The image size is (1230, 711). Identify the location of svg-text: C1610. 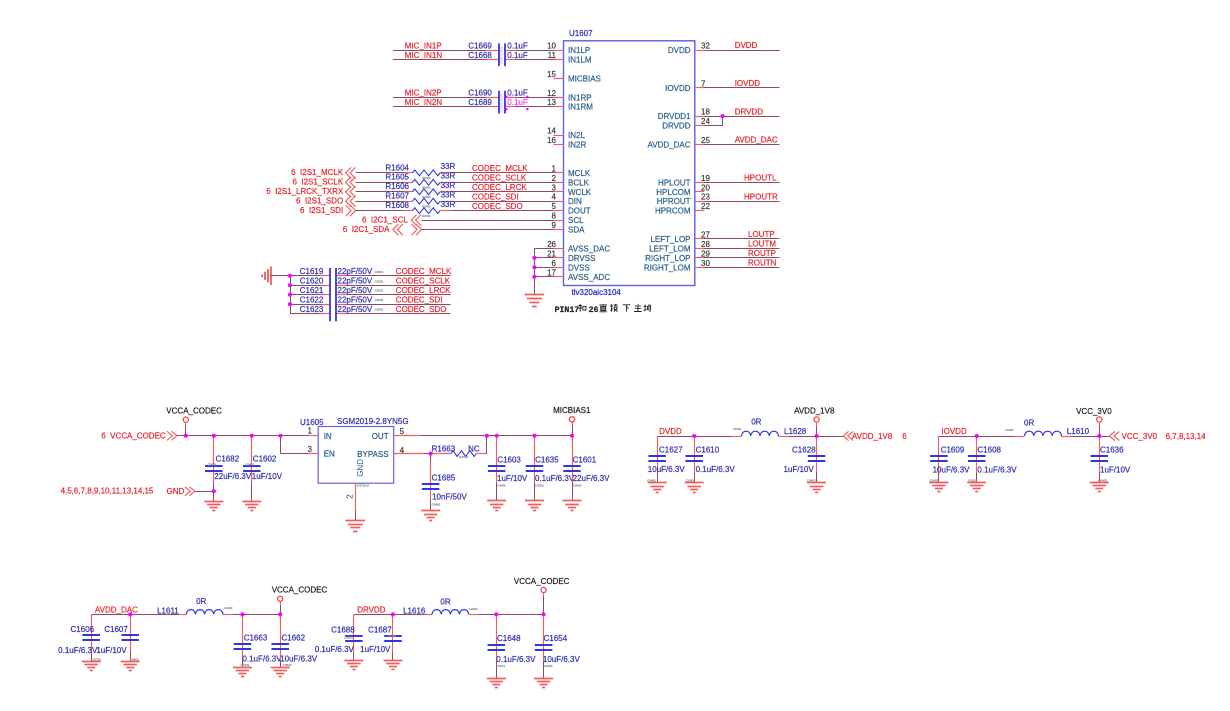
(708, 450).